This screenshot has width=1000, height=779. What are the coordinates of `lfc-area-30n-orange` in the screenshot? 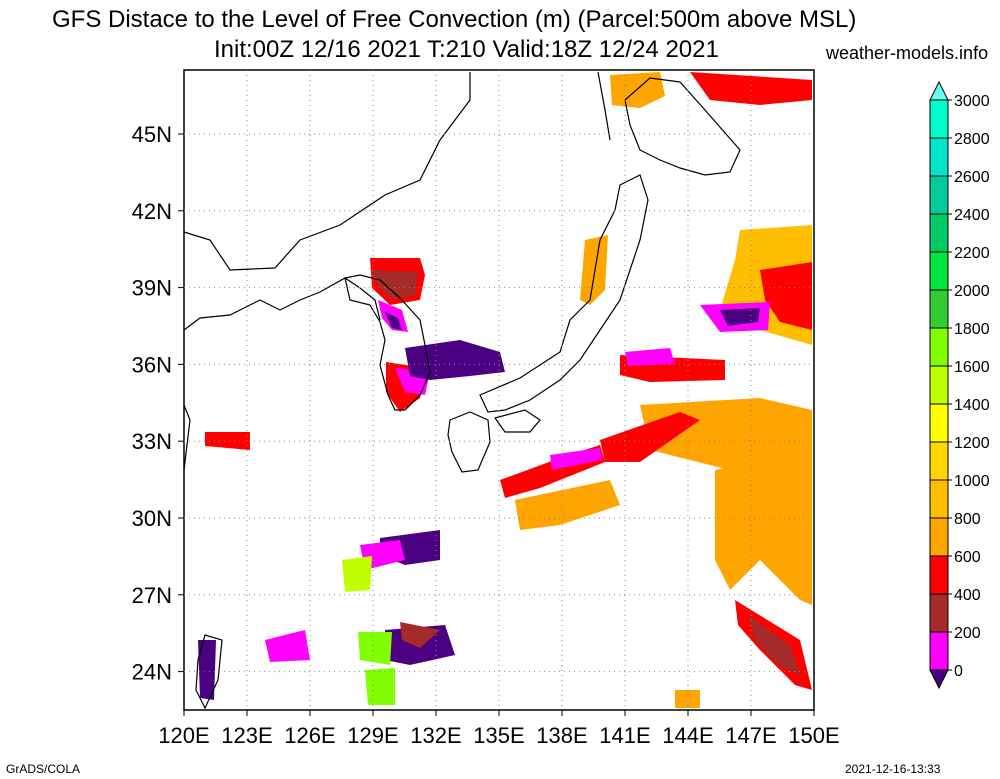 It's located at (567, 505).